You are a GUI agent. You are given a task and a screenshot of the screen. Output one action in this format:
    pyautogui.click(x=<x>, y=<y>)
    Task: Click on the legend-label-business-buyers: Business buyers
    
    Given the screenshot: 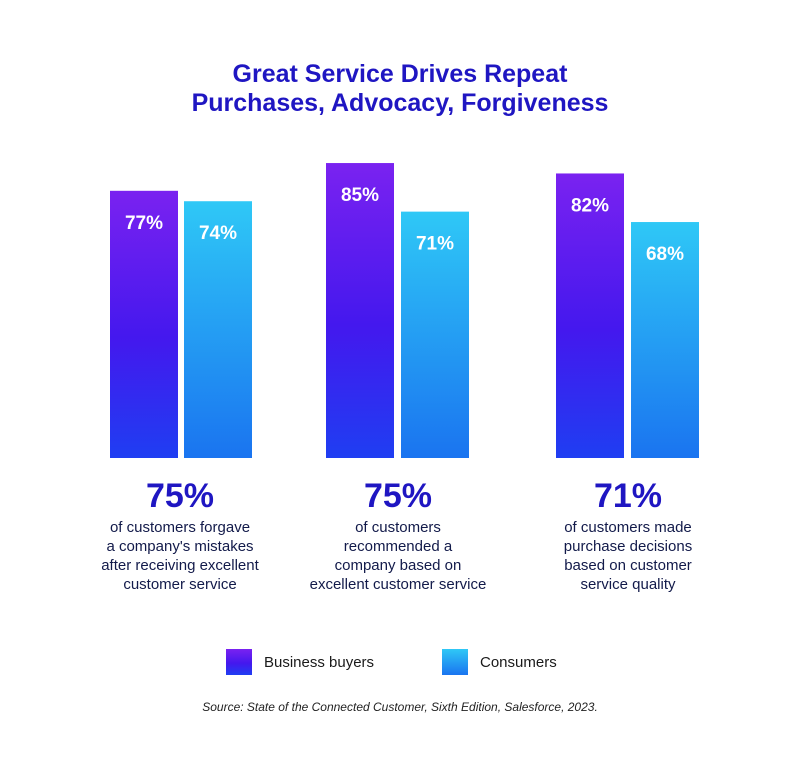 What is the action you would take?
    pyautogui.click(x=319, y=662)
    